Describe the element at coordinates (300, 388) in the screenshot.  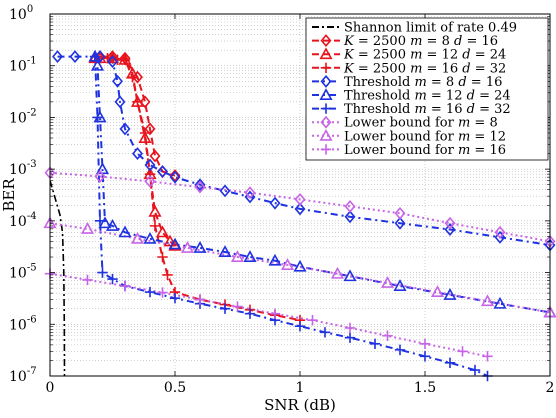
I see `x-tick-label: 1` at that location.